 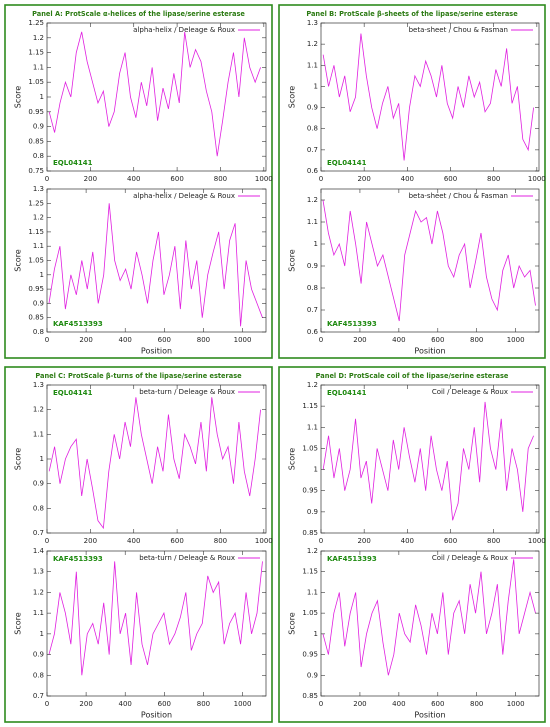 I want to click on legend-label: Coil / Deleage & Roux, so click(x=470, y=392).